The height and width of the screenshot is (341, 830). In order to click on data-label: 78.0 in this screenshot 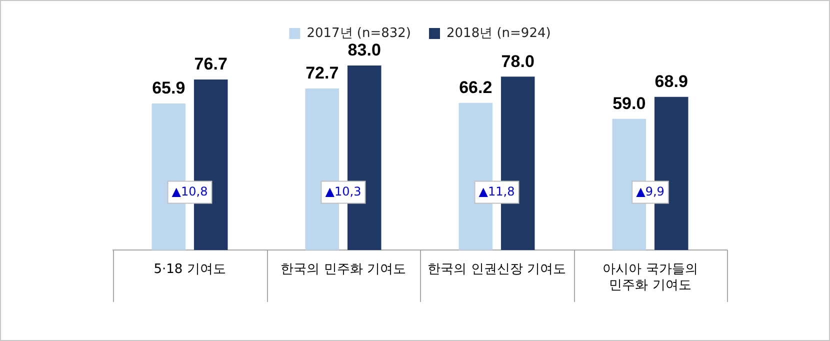, I will do `click(517, 61)`.